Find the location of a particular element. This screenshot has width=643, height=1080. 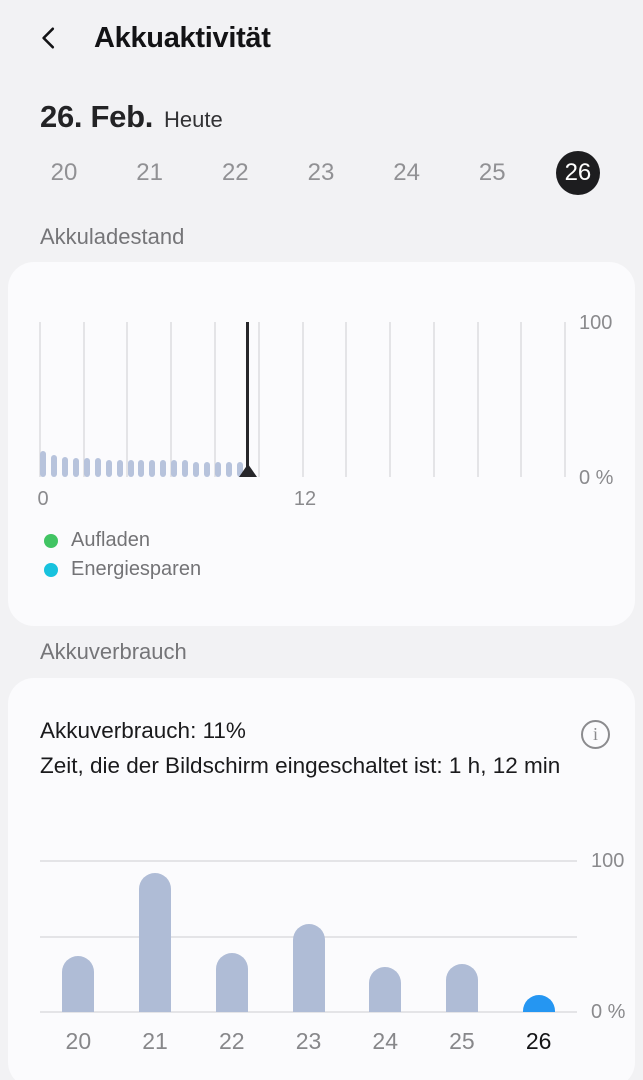

power-saving-dot-icon is located at coordinates (51, 569).